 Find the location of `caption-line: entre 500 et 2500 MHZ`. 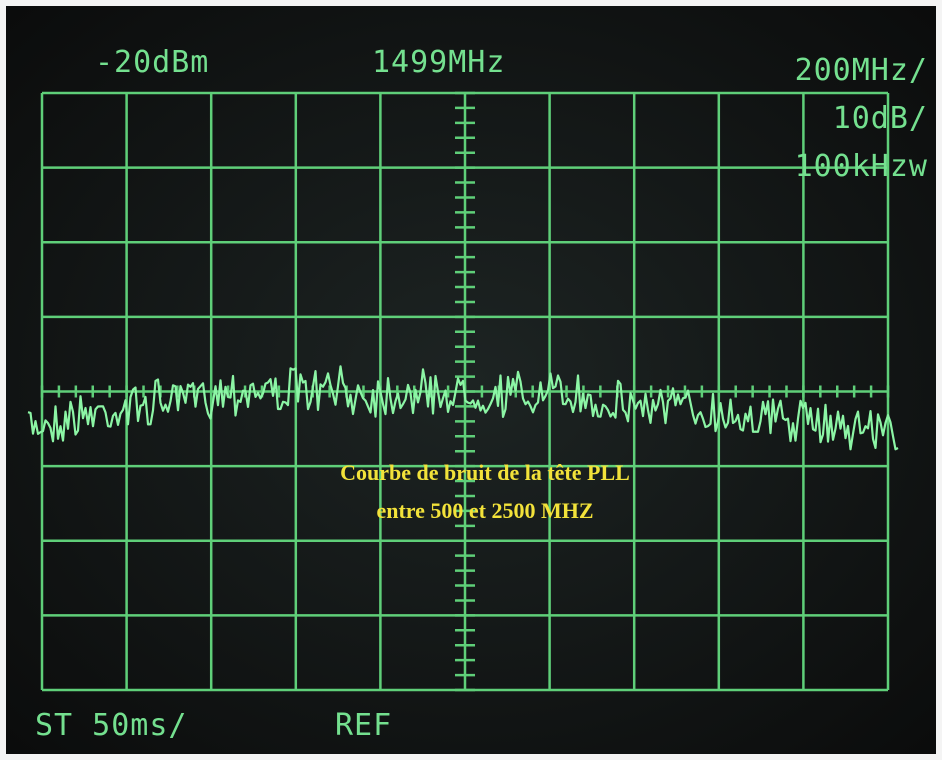

caption-line: entre 500 et 2500 MHZ is located at coordinates (484, 510).